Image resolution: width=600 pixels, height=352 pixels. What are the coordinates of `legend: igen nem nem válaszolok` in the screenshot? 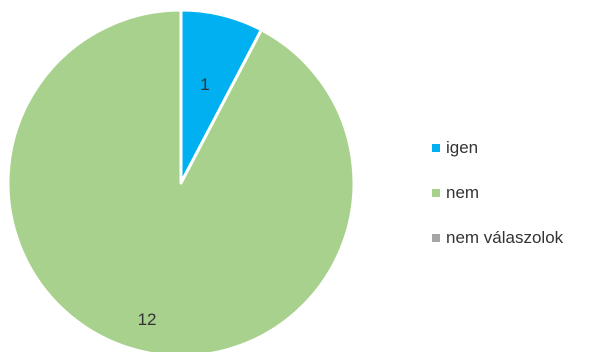 It's located at (497, 192).